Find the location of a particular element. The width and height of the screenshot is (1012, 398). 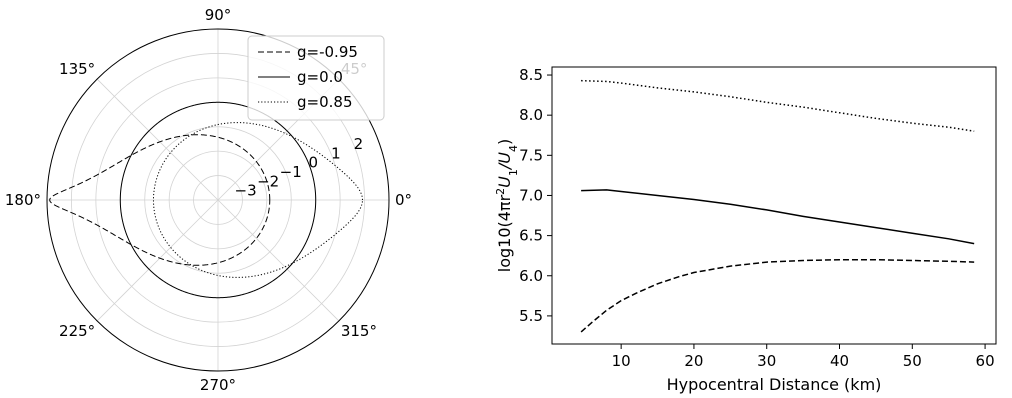

polar-angle-tick-label: 180° is located at coordinates (23, 200).